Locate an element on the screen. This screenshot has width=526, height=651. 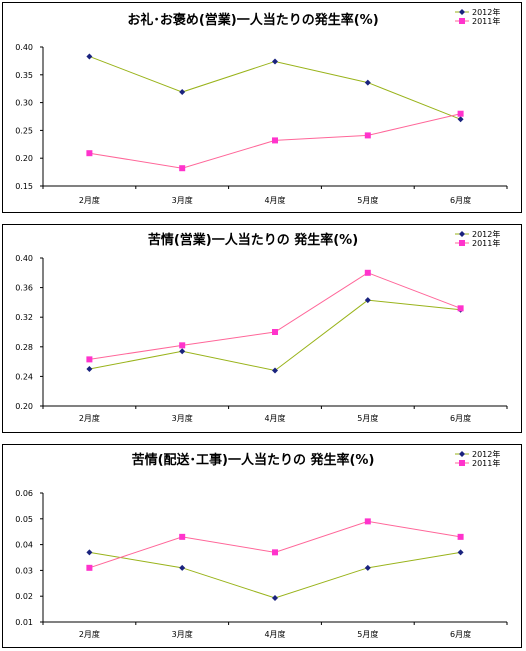
y-tick-label: 0.06 is located at coordinates (24, 493).